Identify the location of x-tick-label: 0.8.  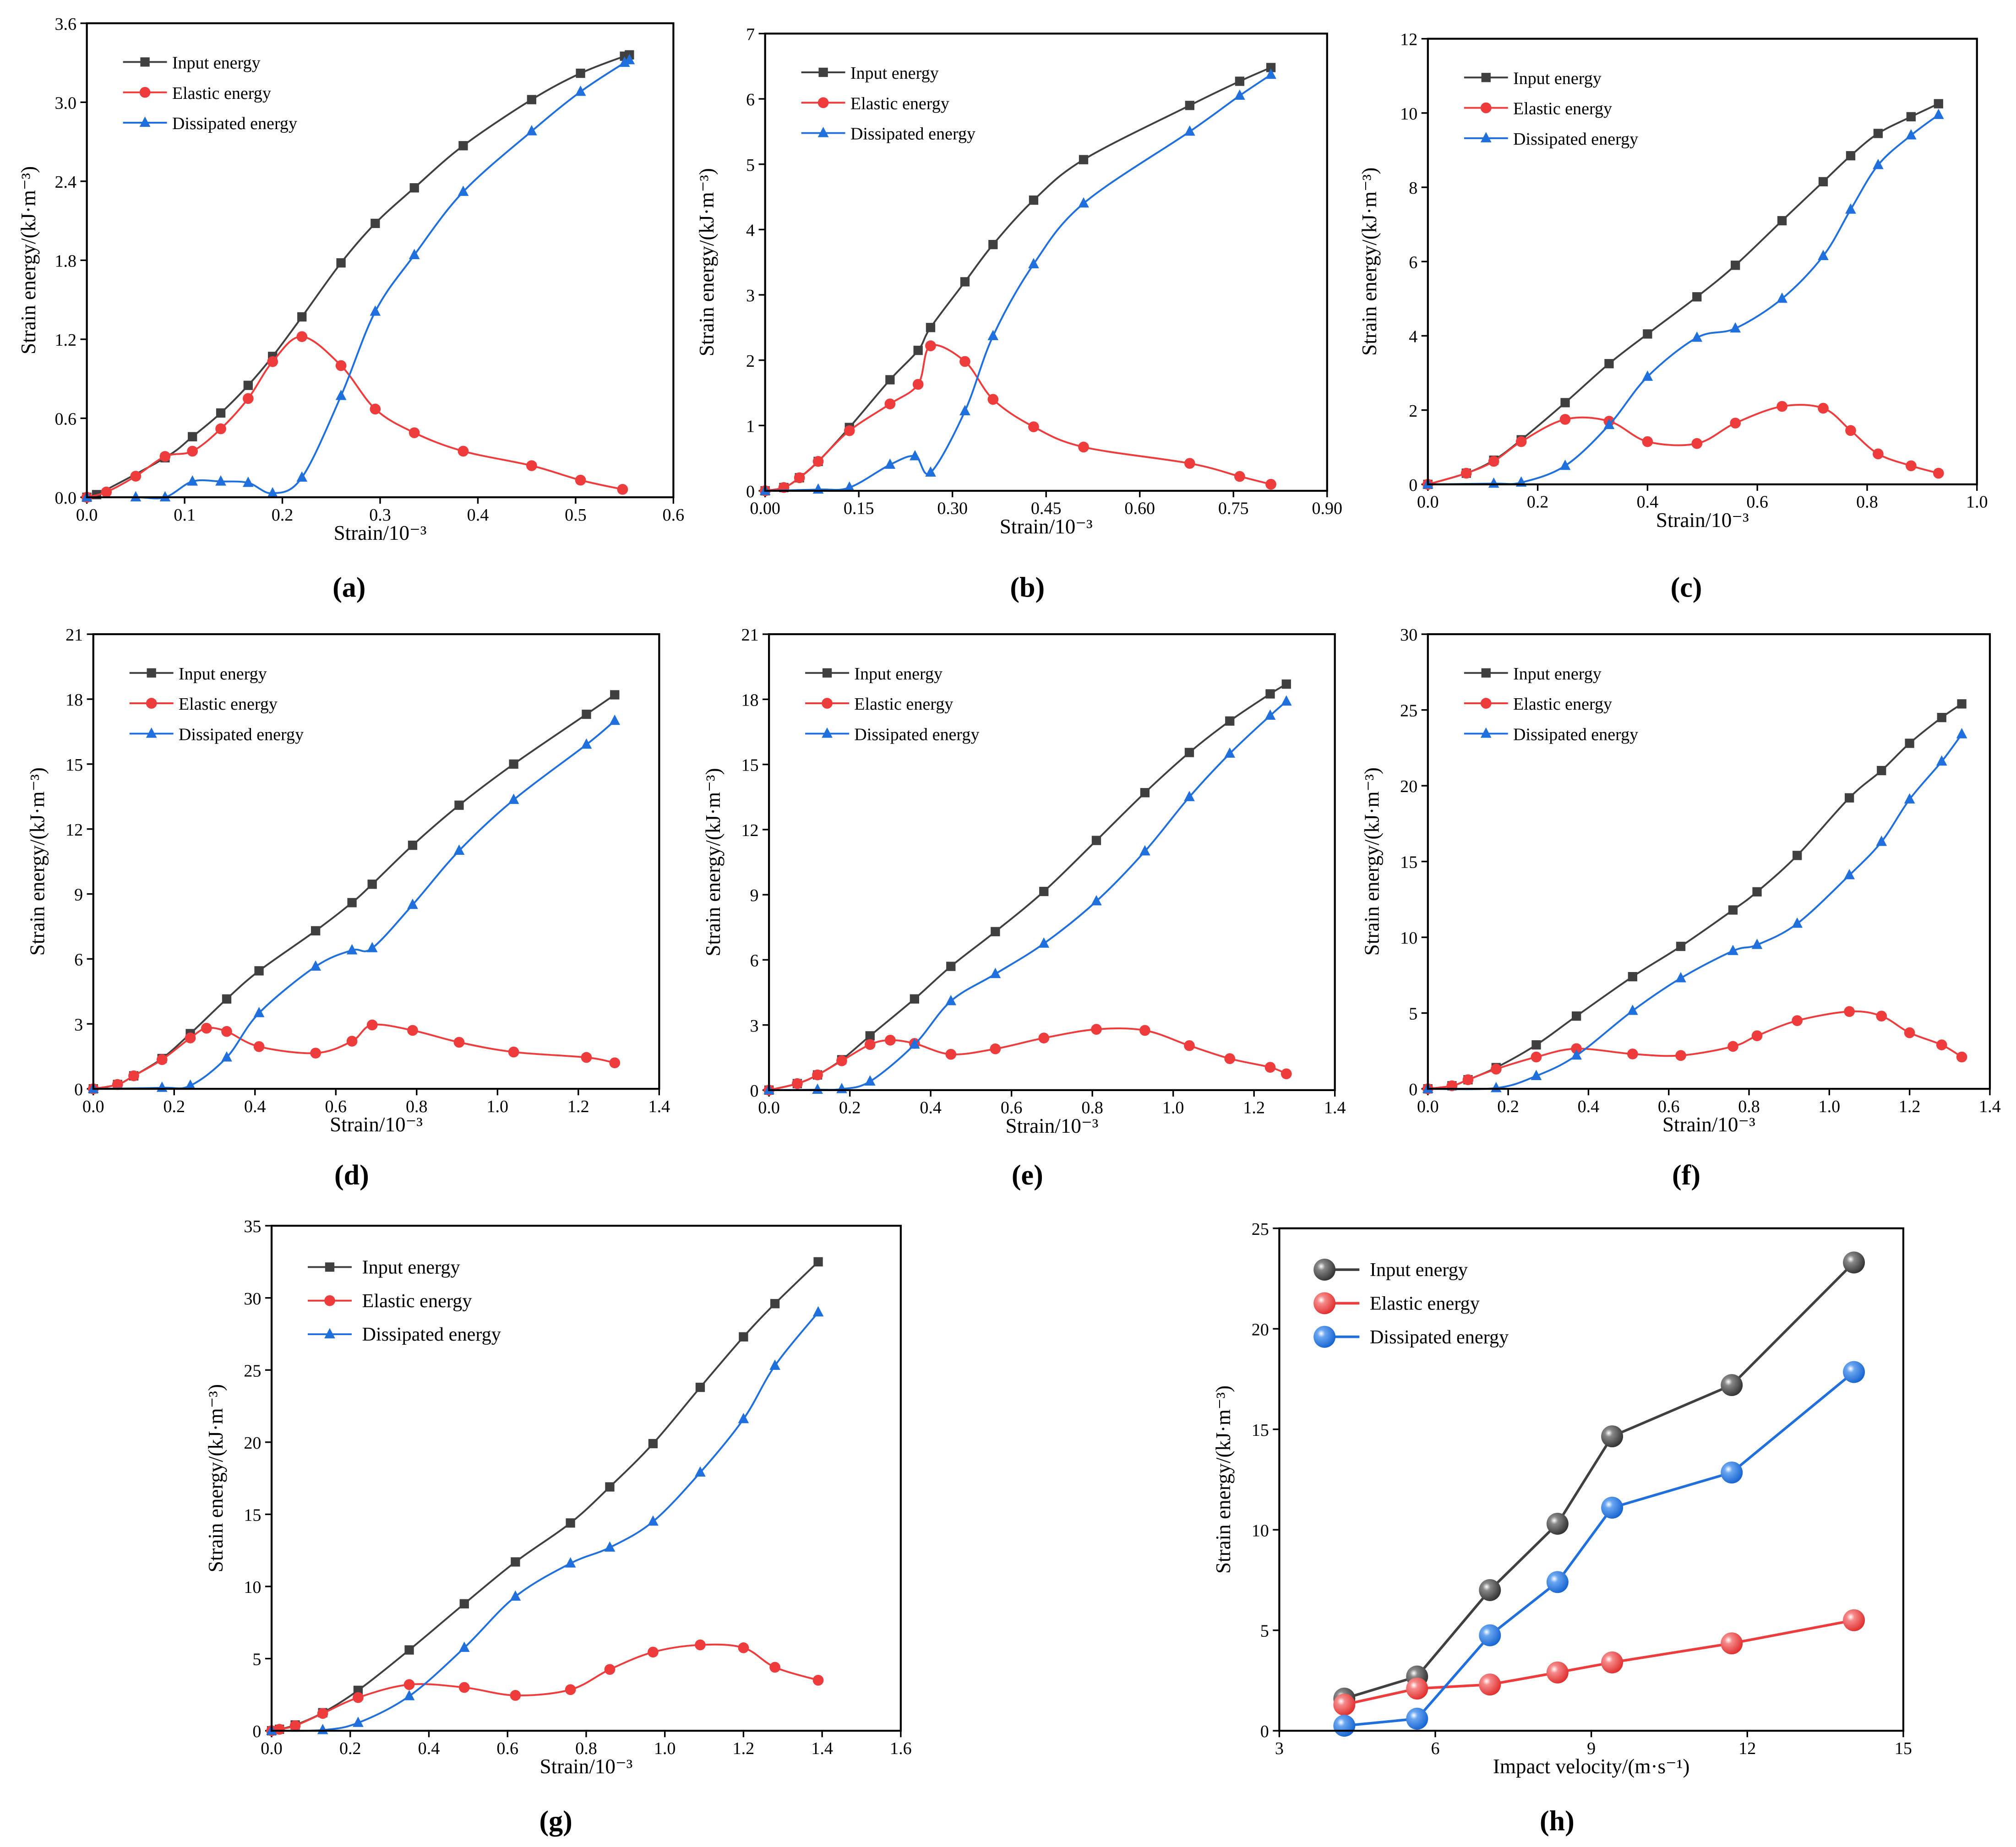
(1867, 502).